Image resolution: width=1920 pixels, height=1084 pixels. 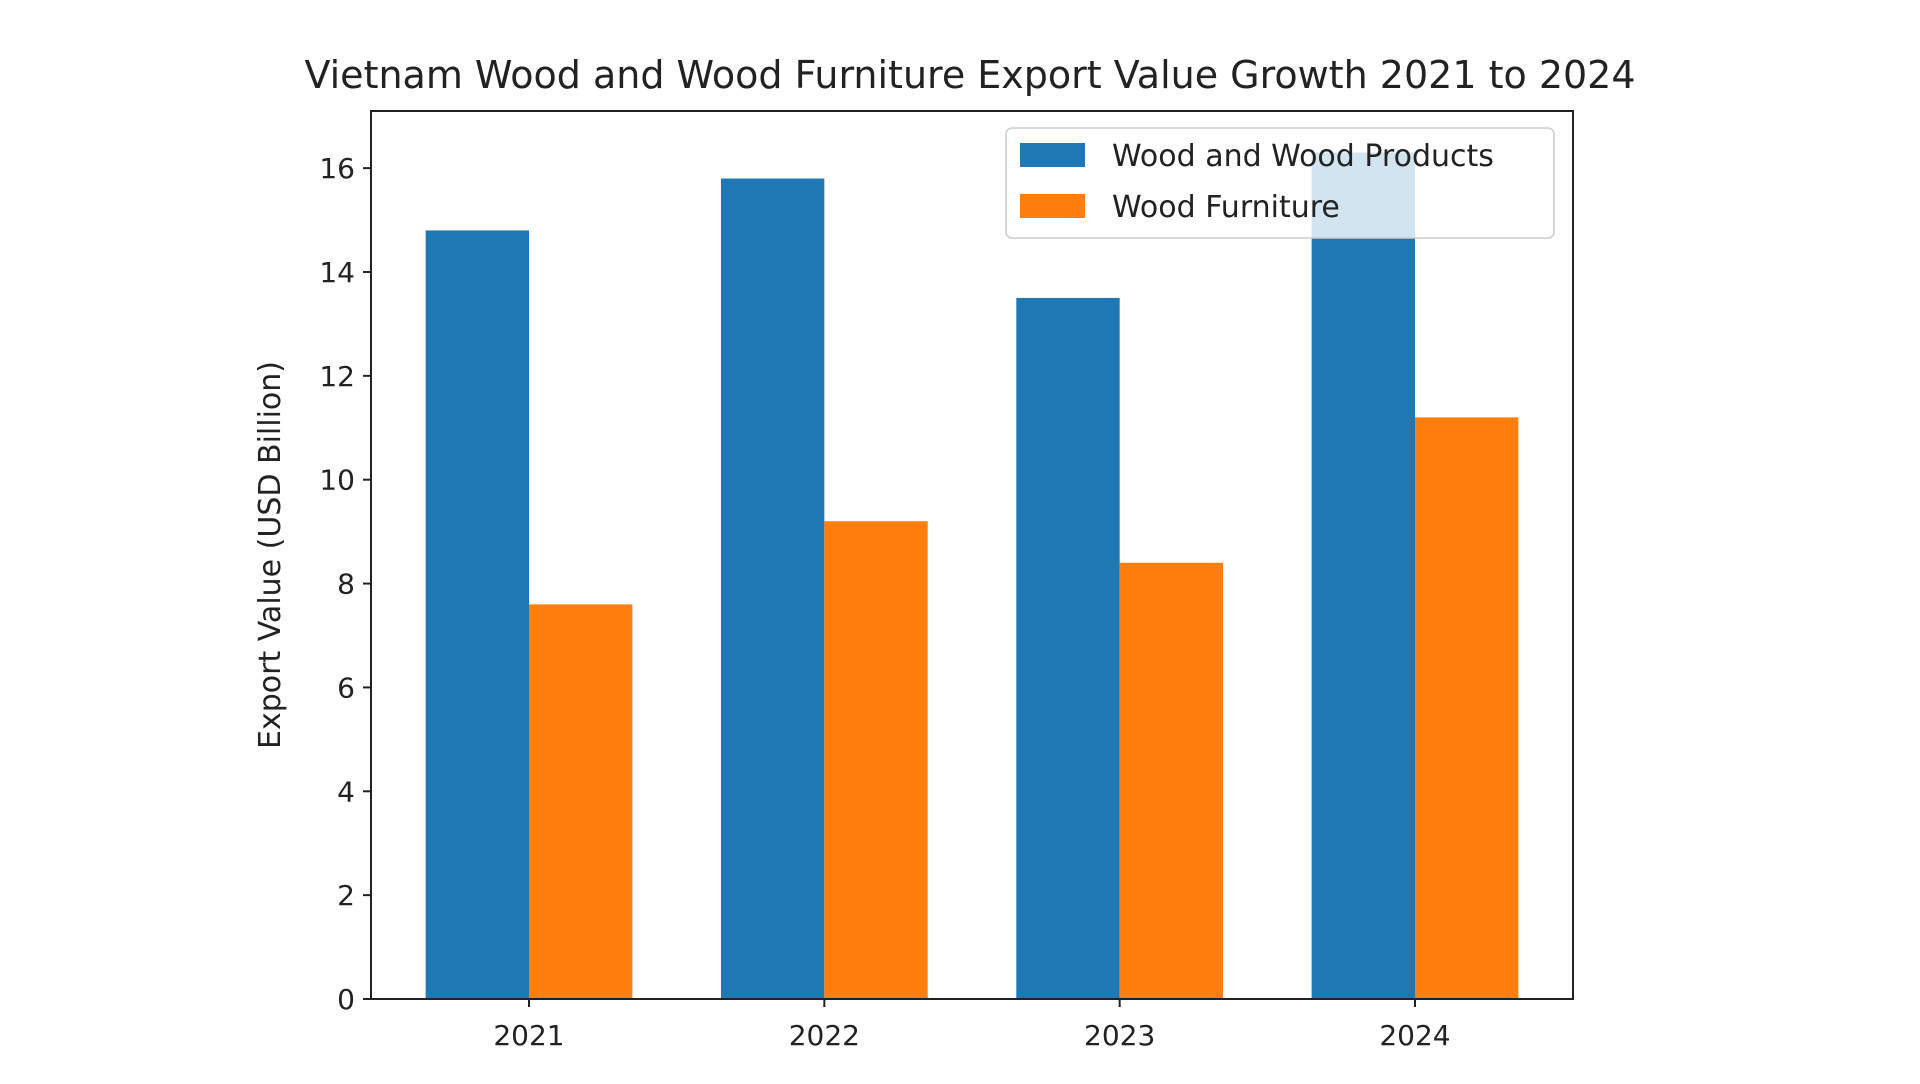 What do you see at coordinates (337, 272) in the screenshot?
I see `y-tick-label: 14` at bounding box center [337, 272].